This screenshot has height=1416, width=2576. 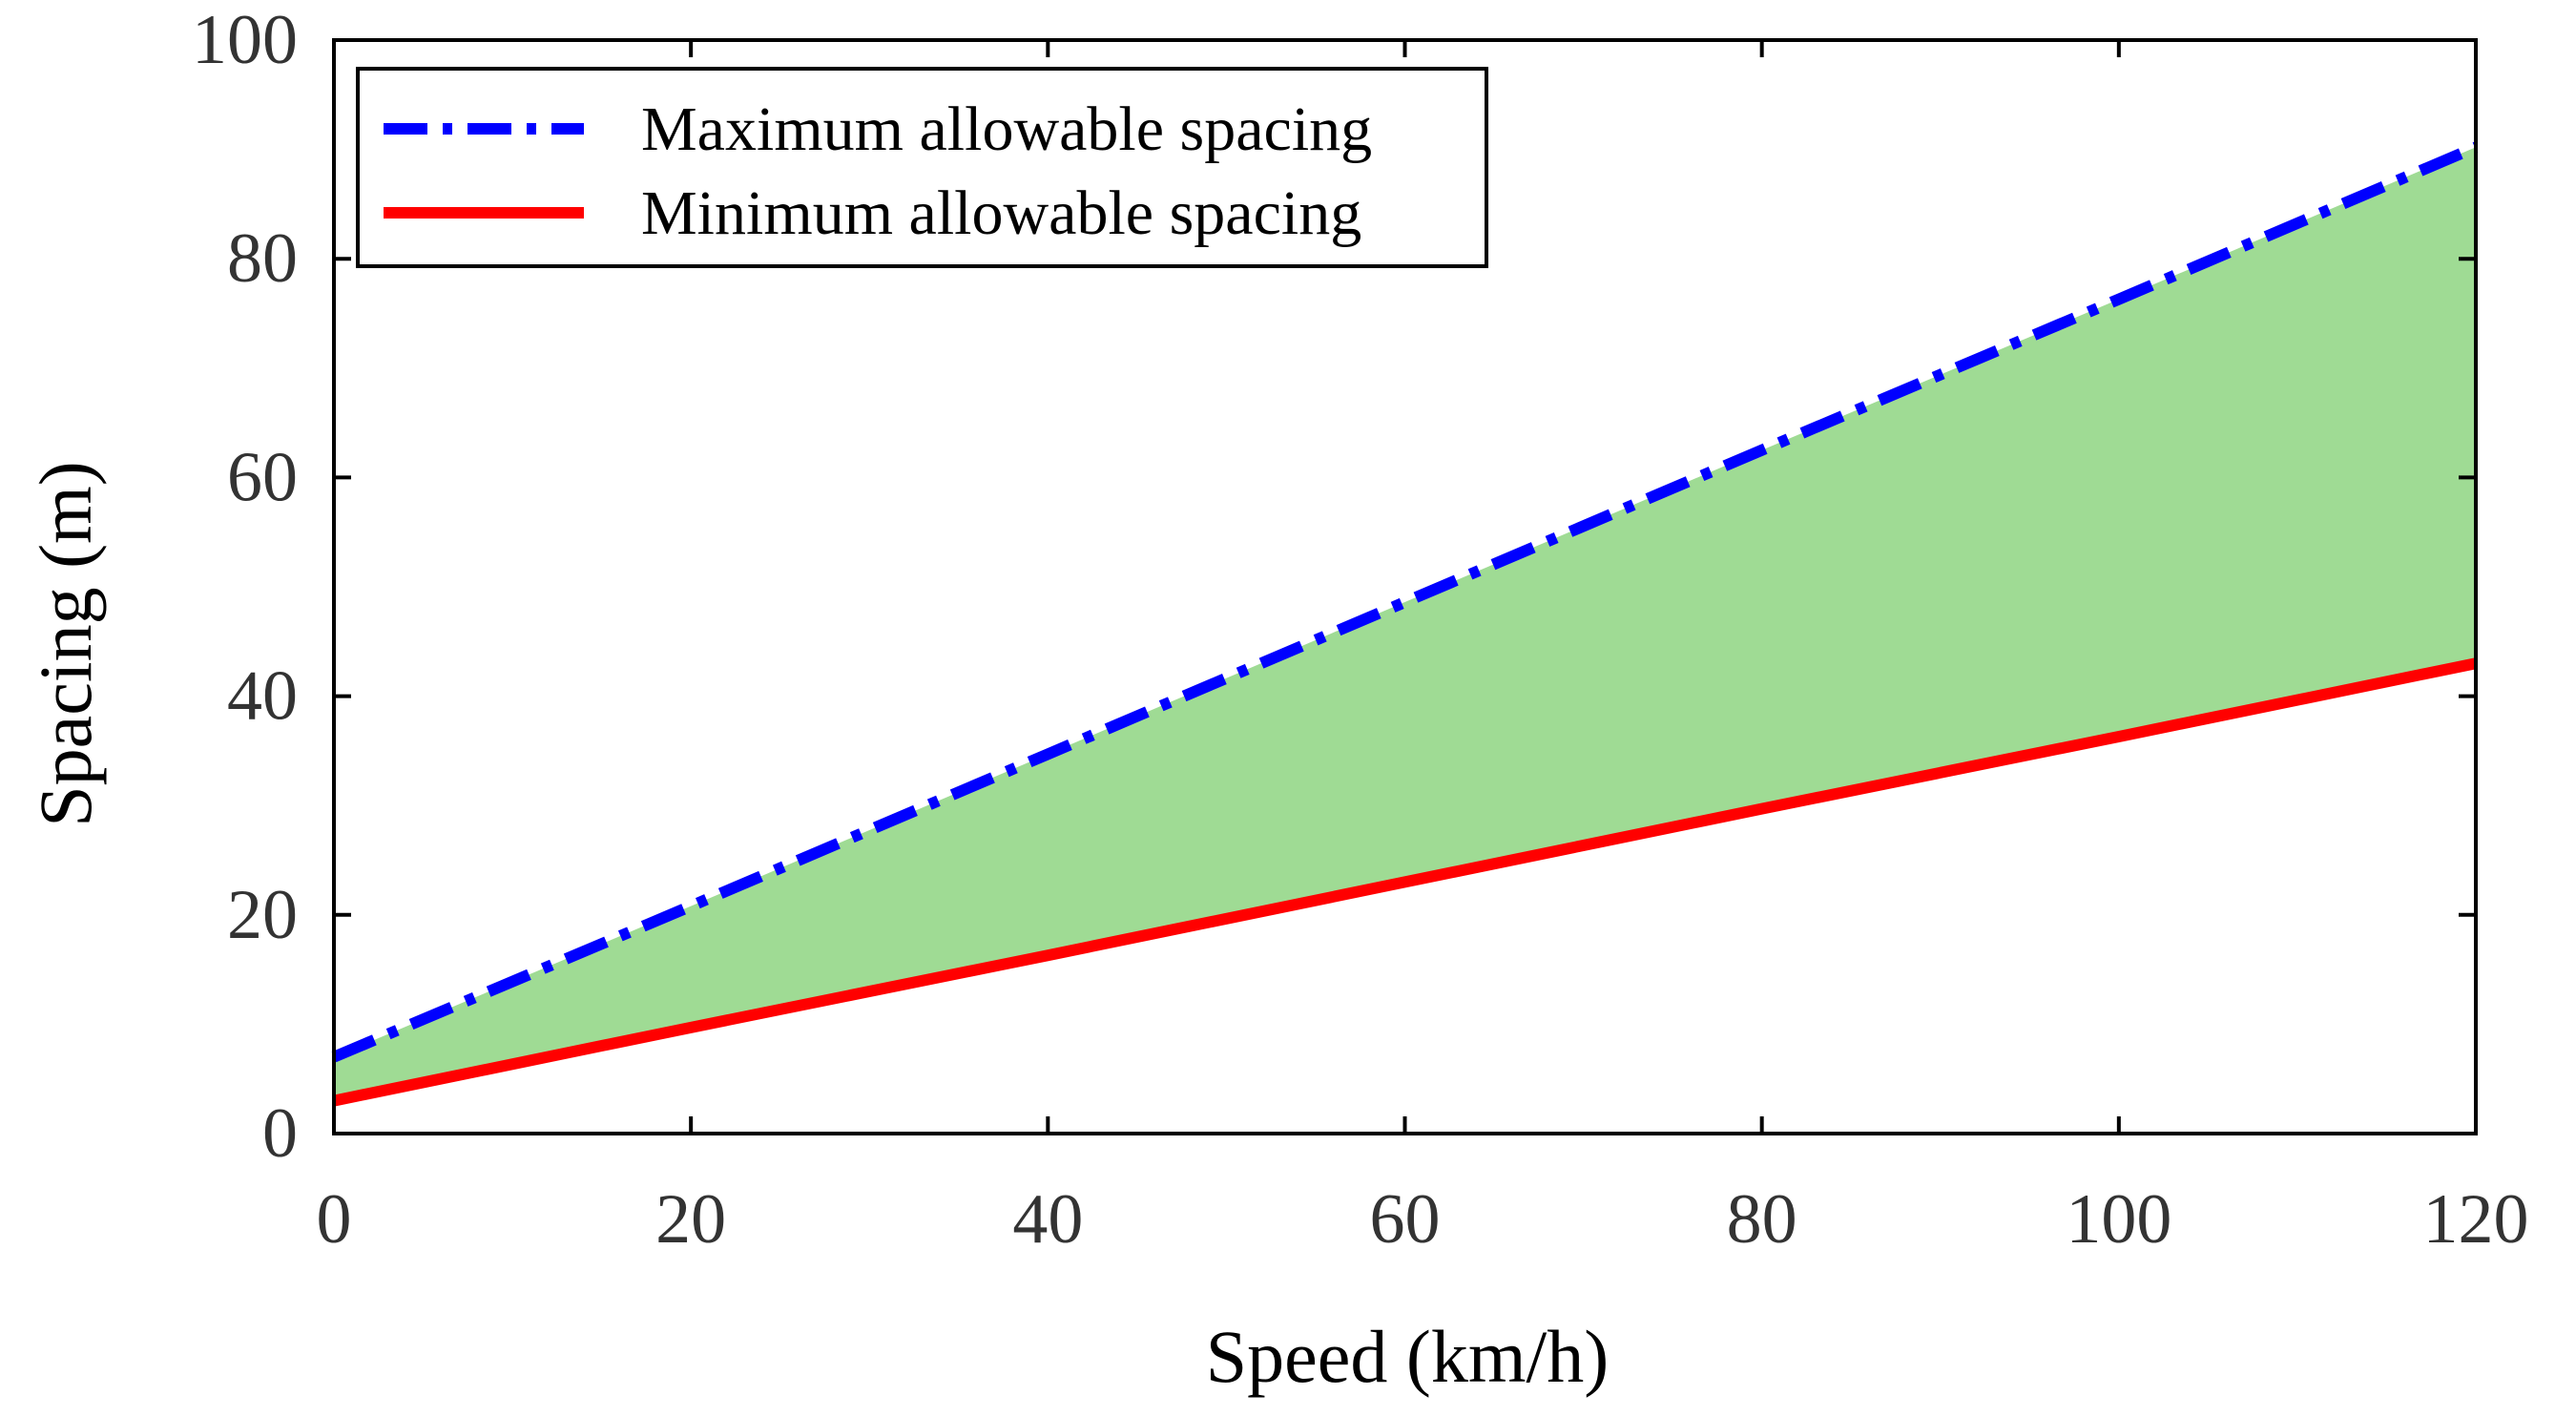 What do you see at coordinates (2118, 1219) in the screenshot?
I see `x-tick-label: 100` at bounding box center [2118, 1219].